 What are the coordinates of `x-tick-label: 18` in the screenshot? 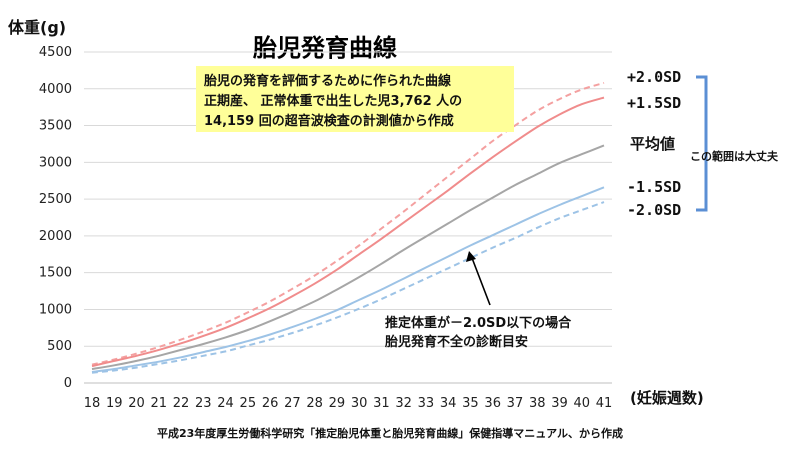 It's located at (92, 403).